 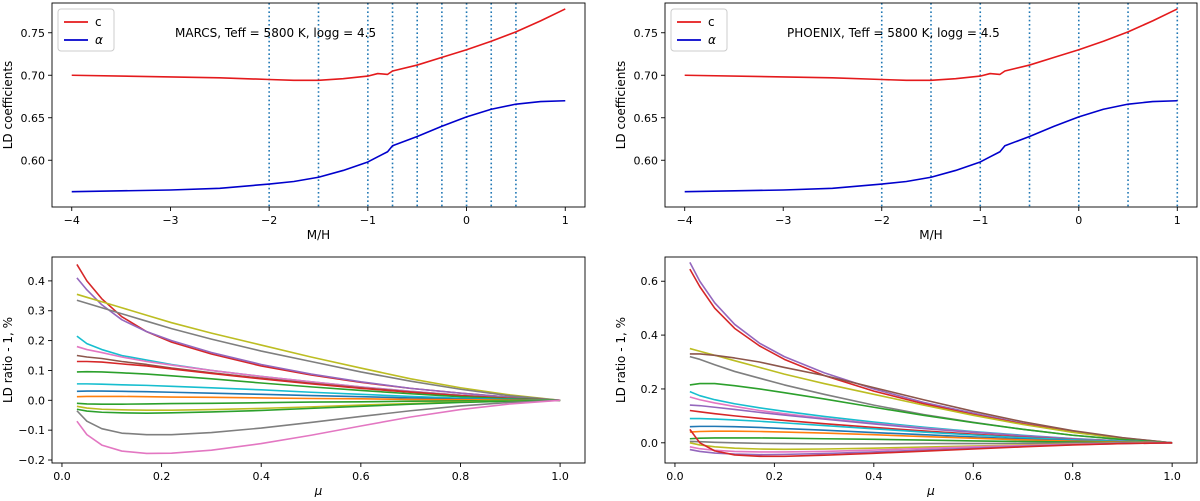 I want to click on y-tick-label: 0.6, so click(x=650, y=281).